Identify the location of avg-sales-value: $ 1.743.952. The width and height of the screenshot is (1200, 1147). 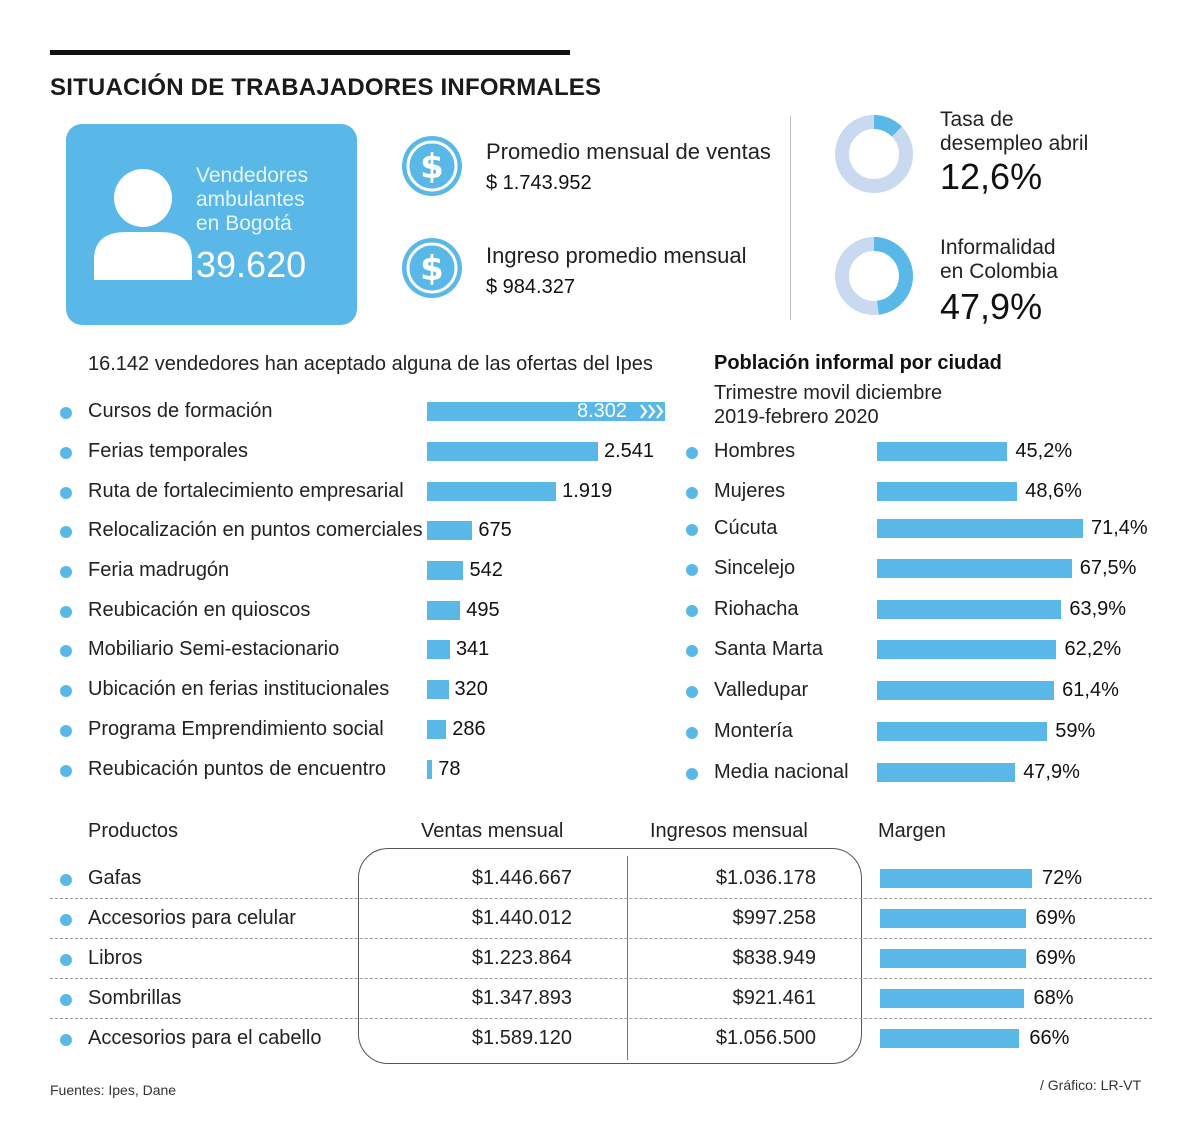
(539, 183).